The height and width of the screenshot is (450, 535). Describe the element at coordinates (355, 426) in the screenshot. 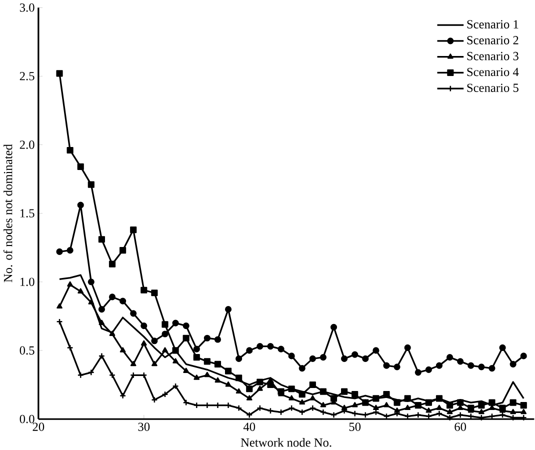

I see `x-tick-label: 50` at that location.